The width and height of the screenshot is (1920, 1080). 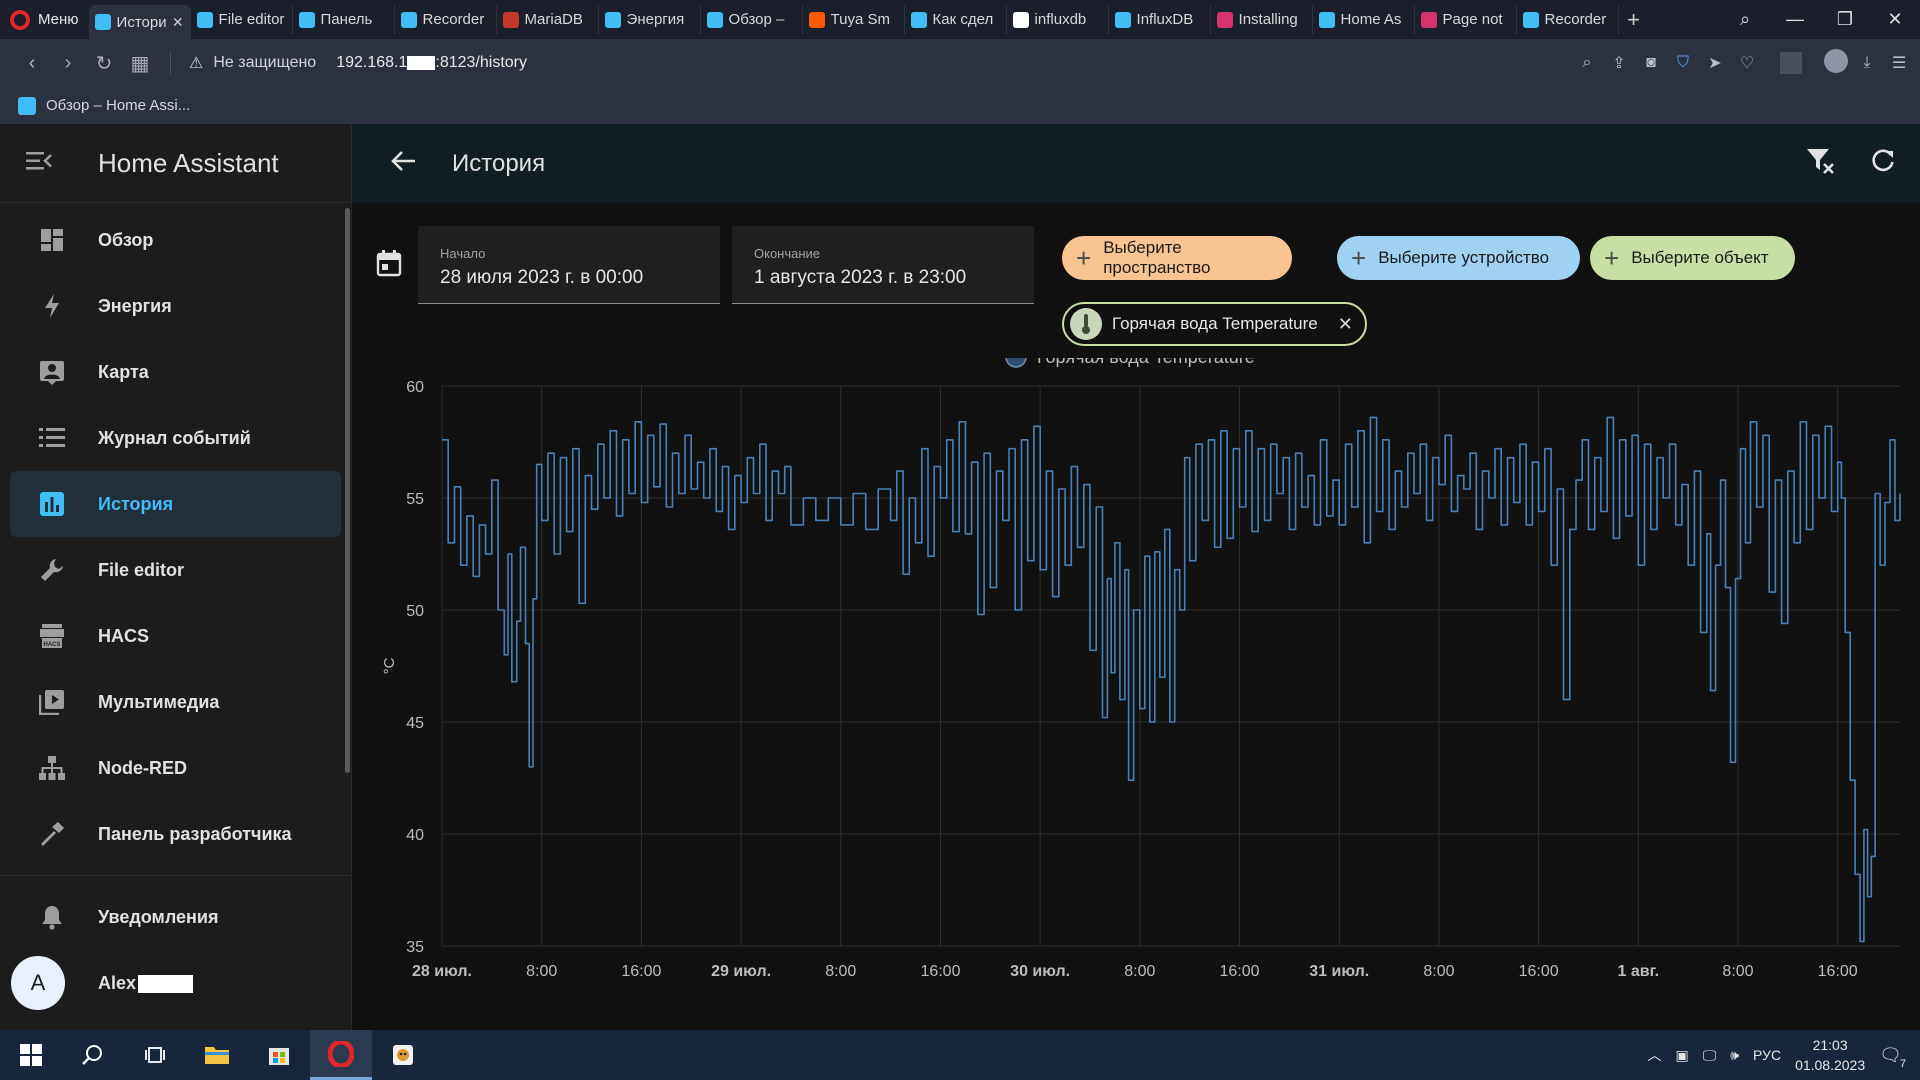 What do you see at coordinates (175, 636) in the screenshot?
I see `sidebar-item-7: HACS HACS` at bounding box center [175, 636].